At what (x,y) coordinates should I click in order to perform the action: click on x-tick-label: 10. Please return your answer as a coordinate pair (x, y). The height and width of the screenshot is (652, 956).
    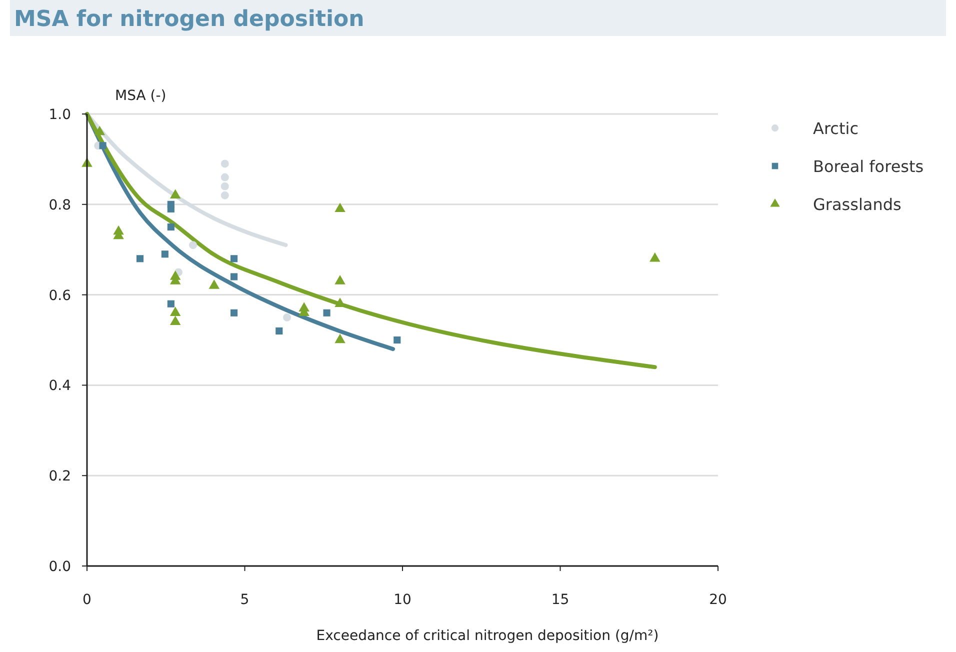
    Looking at the image, I should click on (403, 600).